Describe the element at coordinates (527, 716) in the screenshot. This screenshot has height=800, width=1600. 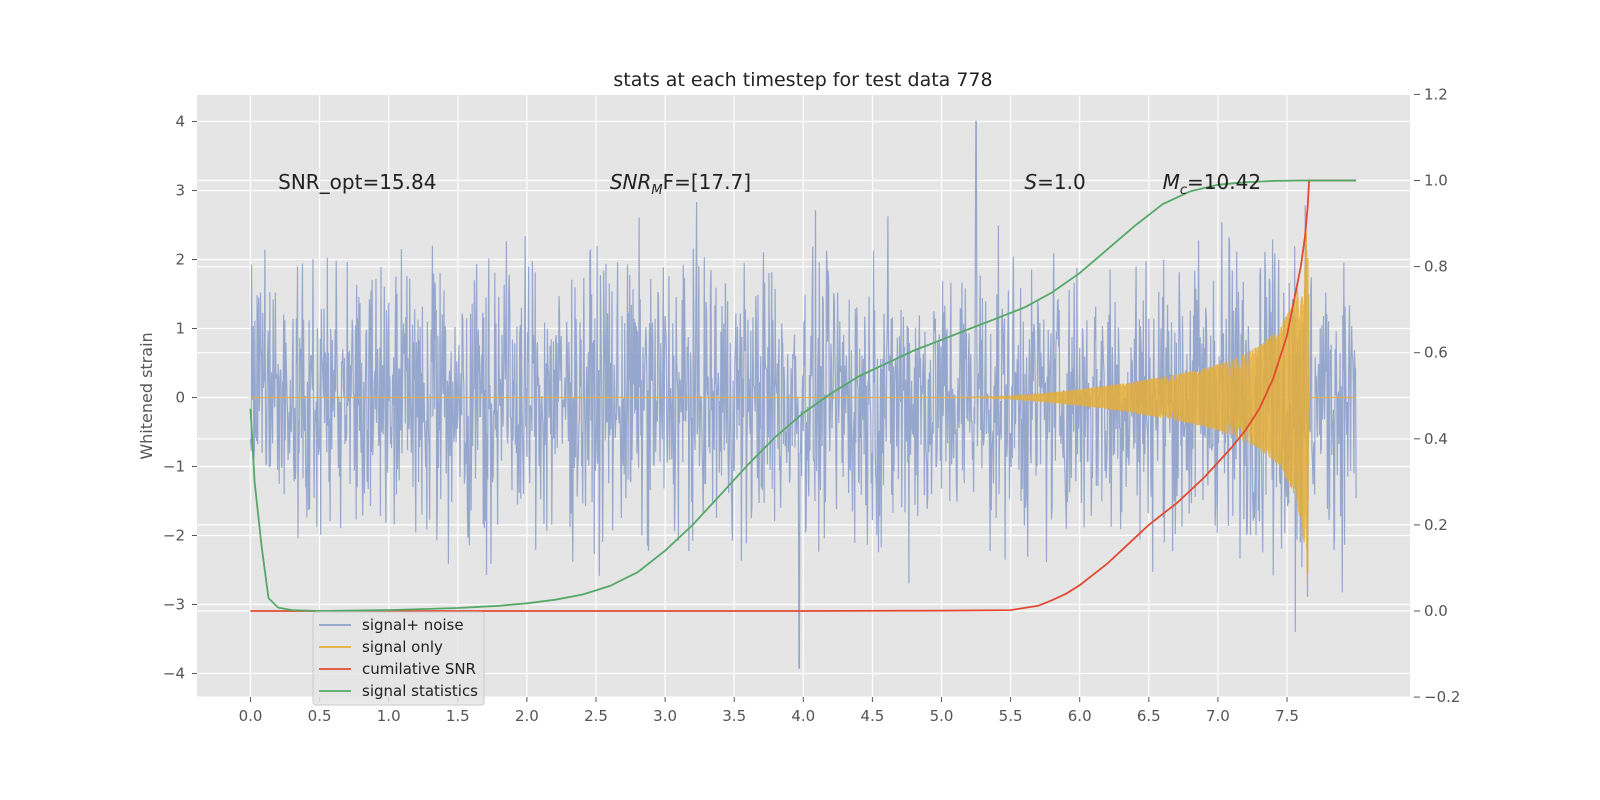
I see `x-tick-label-4: 2.0` at that location.